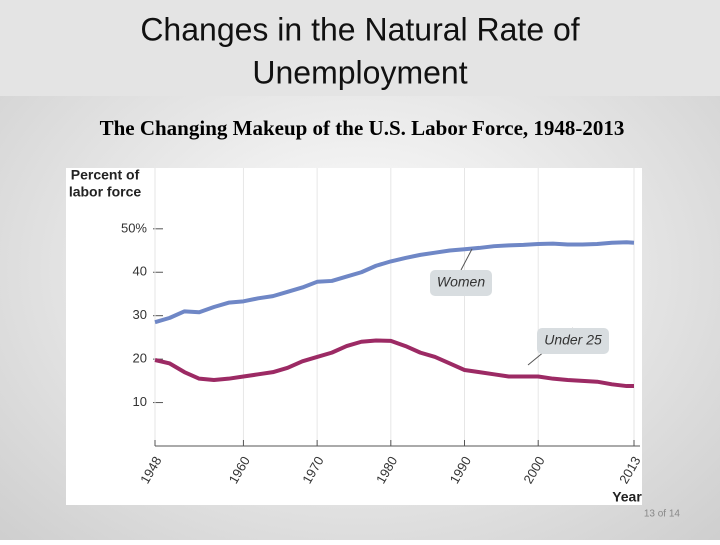 This screenshot has width=720, height=545. I want to click on y-tick-label: 10, so click(140, 401).